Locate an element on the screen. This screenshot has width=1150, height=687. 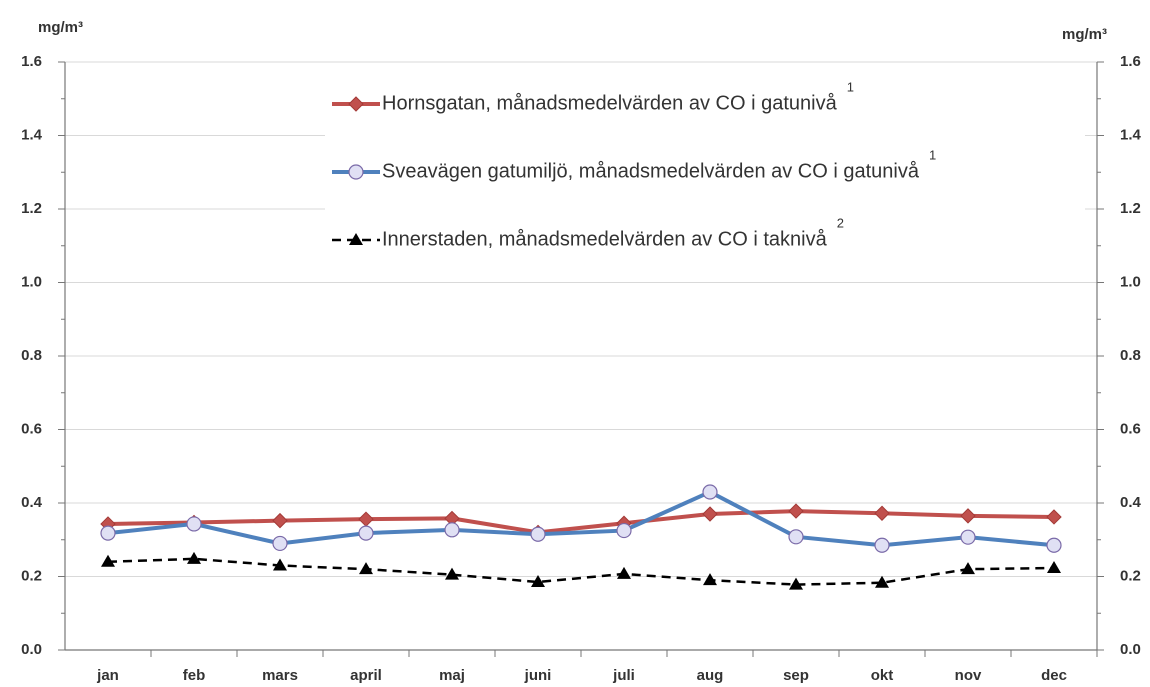
y-tick-label: 0.4 is located at coordinates (32, 502).